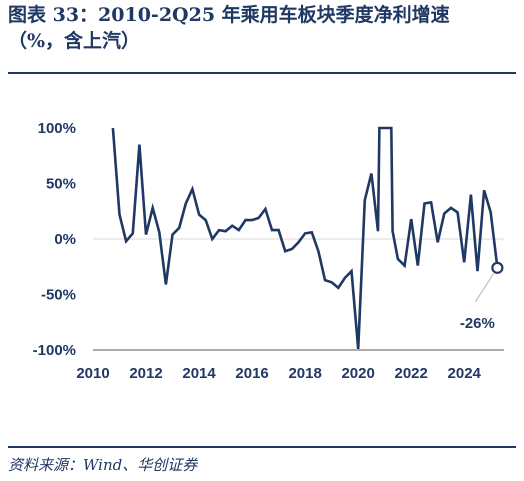 Image resolution: width=524 pixels, height=481 pixels. I want to click on x-tick-label: 2020, so click(357, 373).